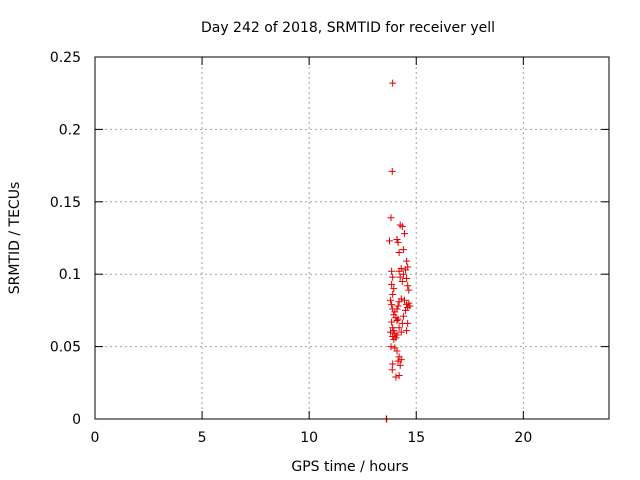  Describe the element at coordinates (349, 467) in the screenshot. I see `x-axis-label: GPS time / hours` at that location.